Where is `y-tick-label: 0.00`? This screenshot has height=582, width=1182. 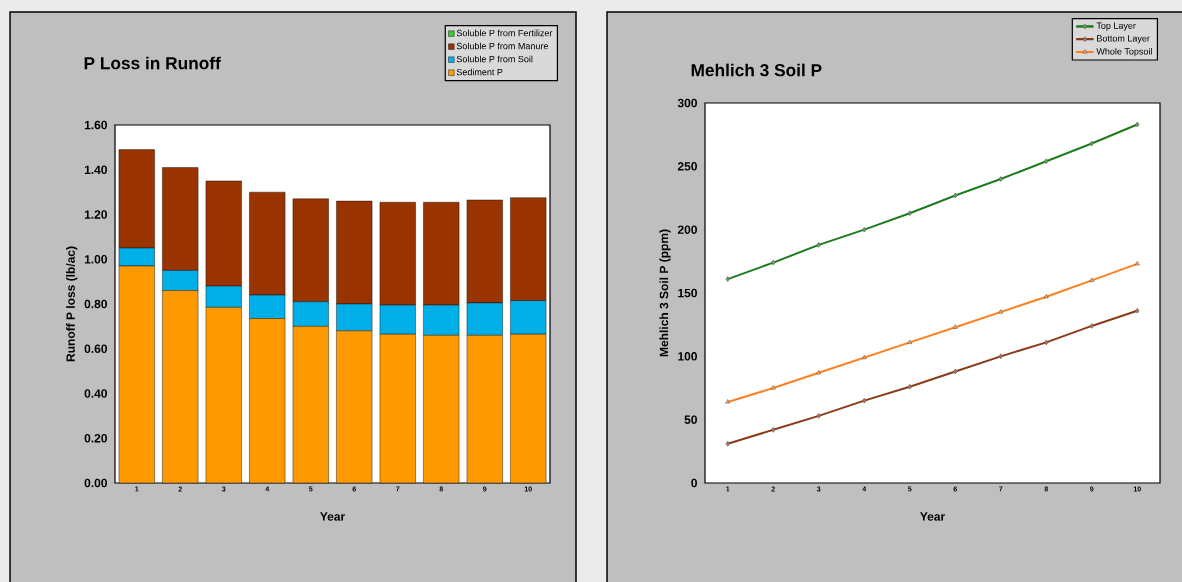
y-tick-label: 0.00 is located at coordinates (95, 483).